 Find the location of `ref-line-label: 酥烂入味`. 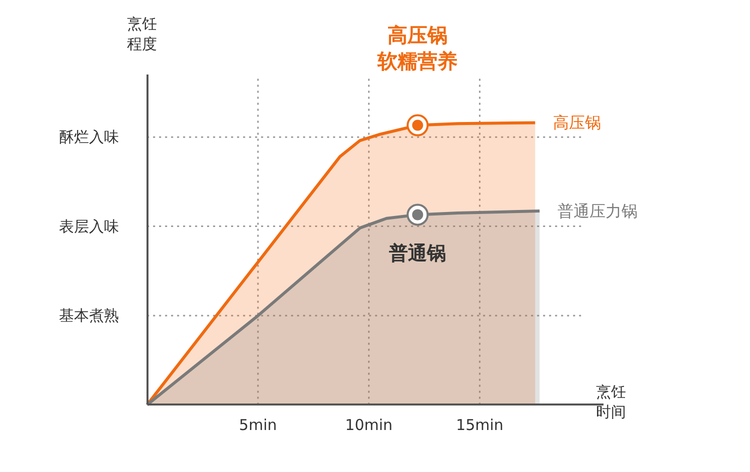

ref-line-label: 酥烂入味 is located at coordinates (89, 137).